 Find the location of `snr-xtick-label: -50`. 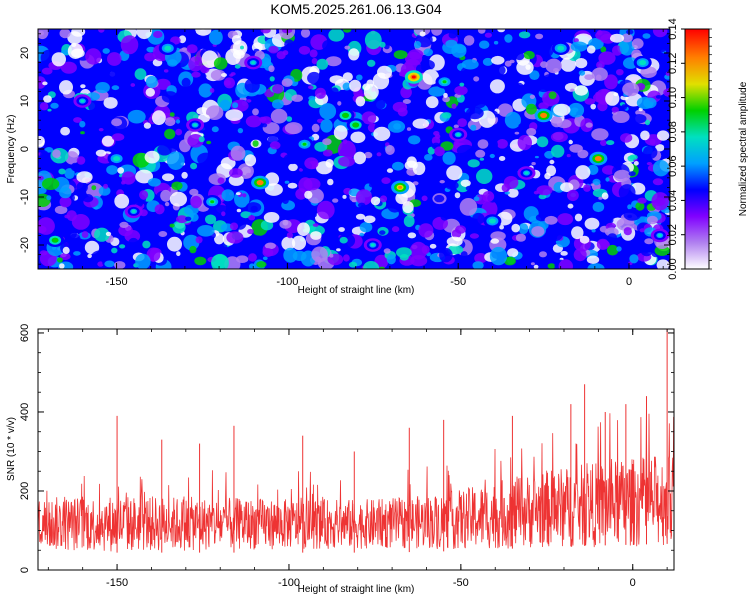

snr-xtick-label: -50 is located at coordinates (461, 583).